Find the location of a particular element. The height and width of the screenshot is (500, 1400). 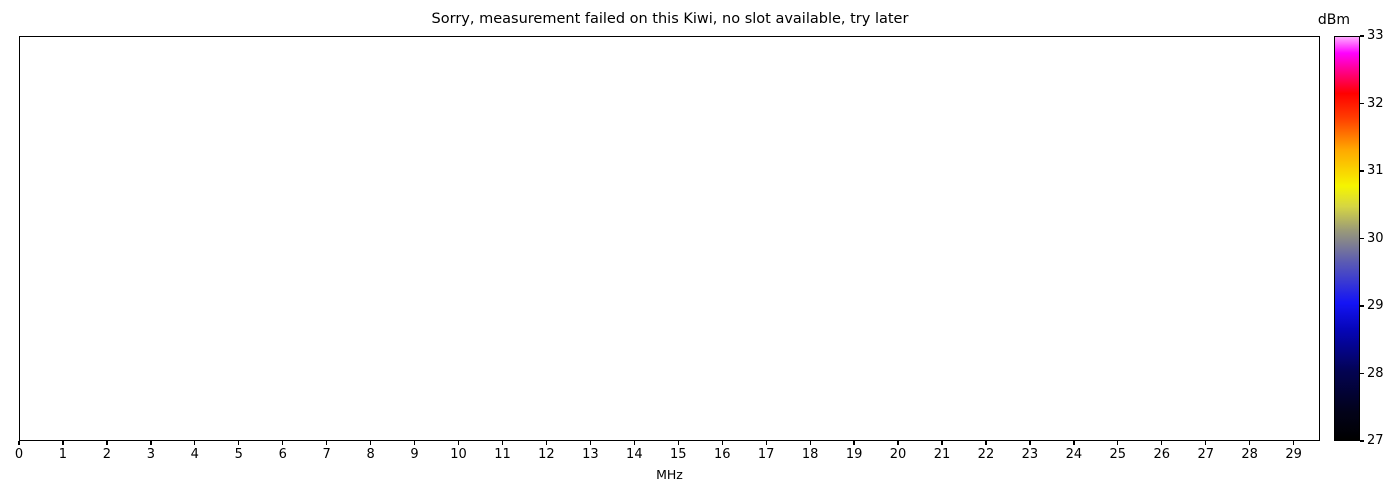

x-tick-label: 4 is located at coordinates (194, 454).